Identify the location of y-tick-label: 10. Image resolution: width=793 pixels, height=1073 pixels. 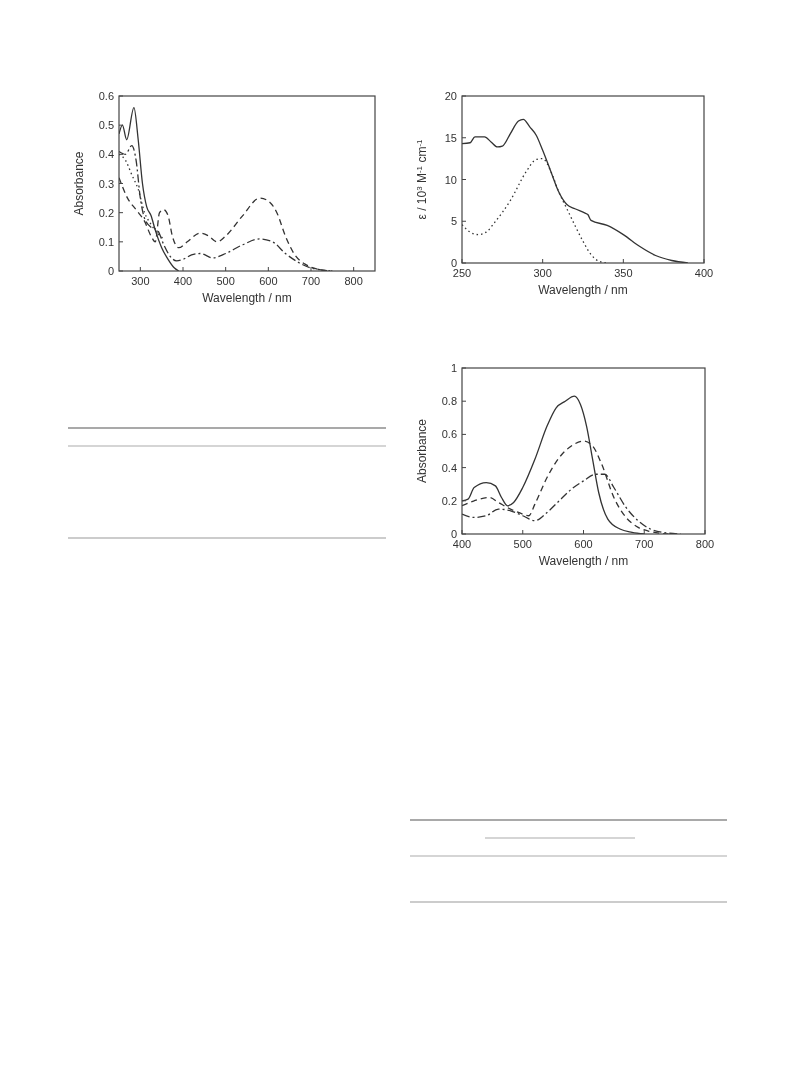
(450, 179).